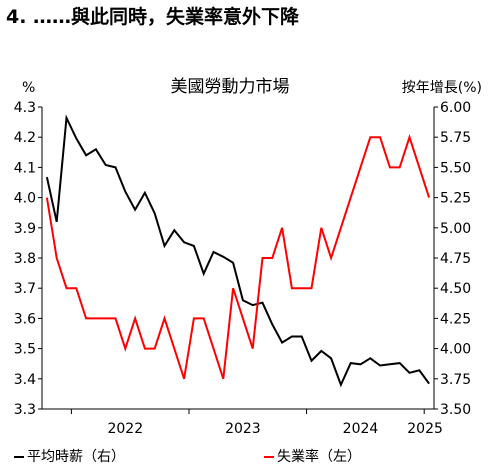 The height and width of the screenshot is (470, 489). Describe the element at coordinates (455, 199) in the screenshot. I see `right-tick-label: 5.25` at that location.